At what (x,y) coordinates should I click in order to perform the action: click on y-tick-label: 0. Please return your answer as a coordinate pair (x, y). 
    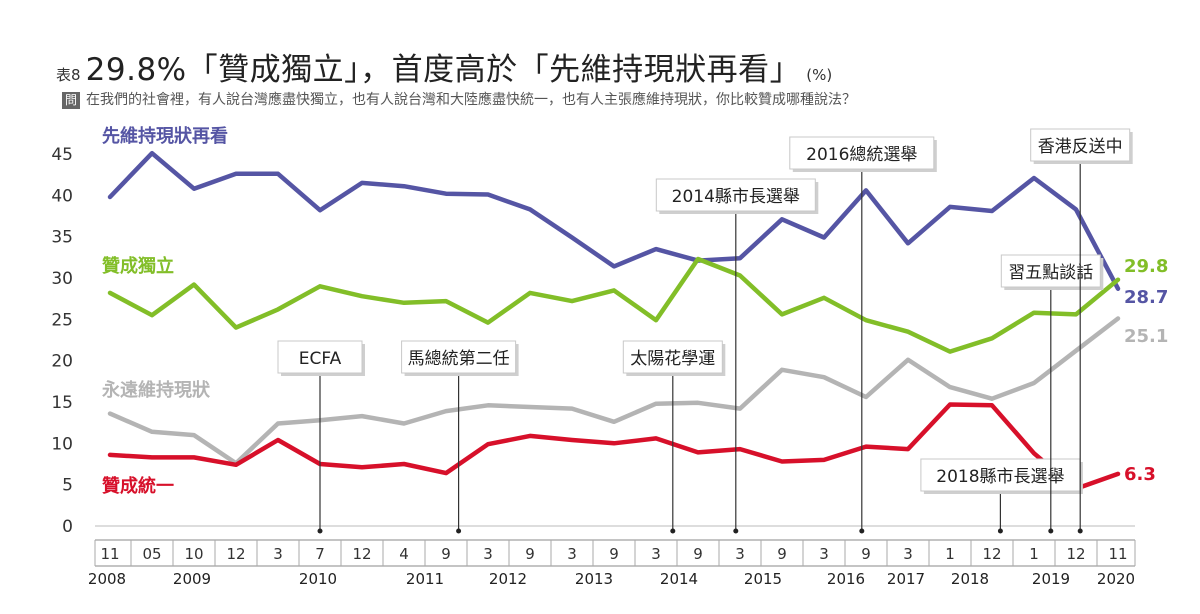
    Looking at the image, I should click on (67, 527).